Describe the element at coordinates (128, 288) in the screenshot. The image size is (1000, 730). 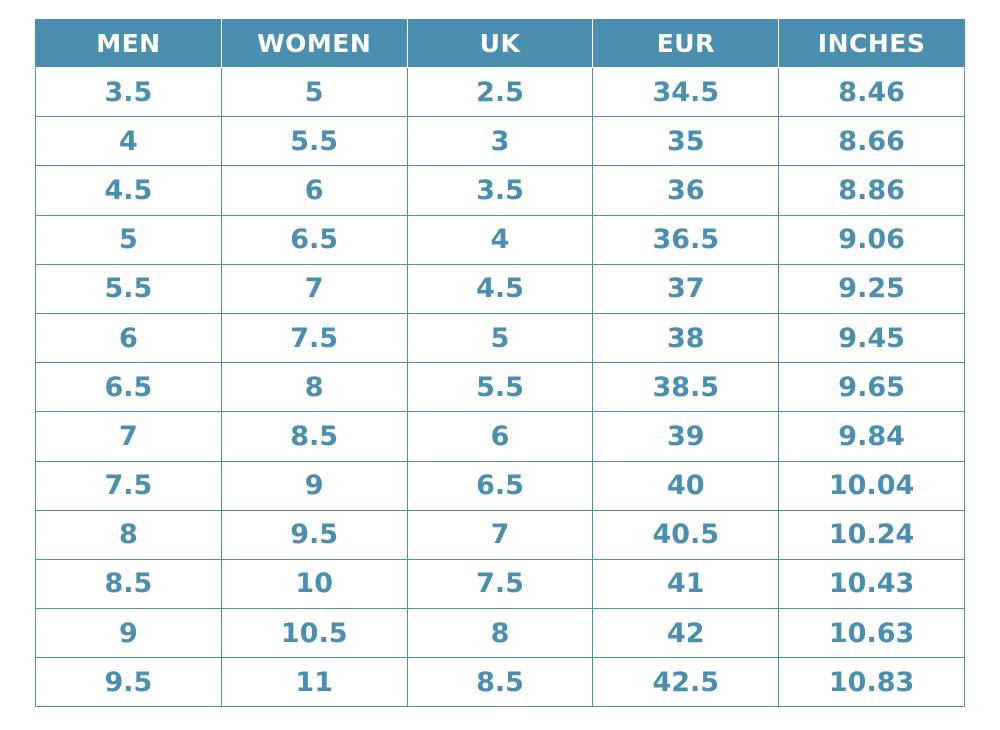
I see `cell-men: 5.5` at that location.